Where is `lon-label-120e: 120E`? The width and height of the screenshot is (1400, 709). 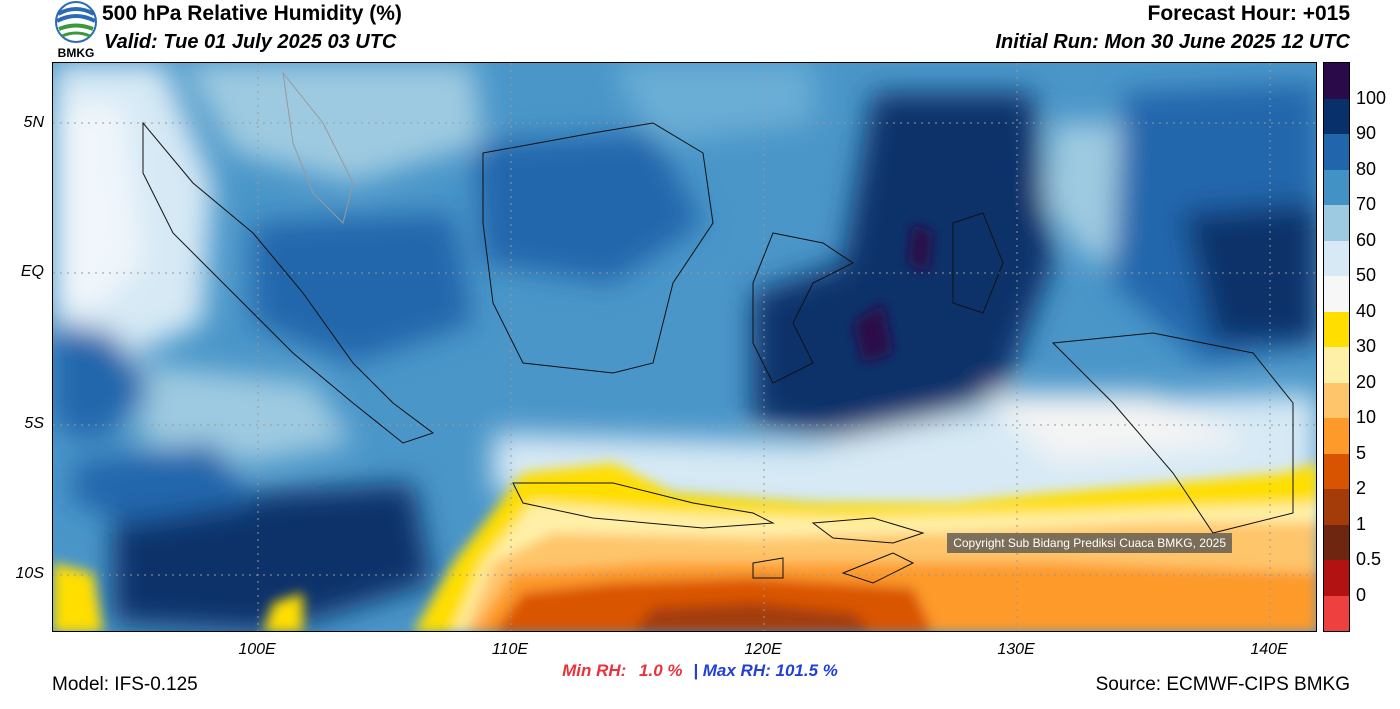 lon-label-120e: 120E is located at coordinates (763, 649).